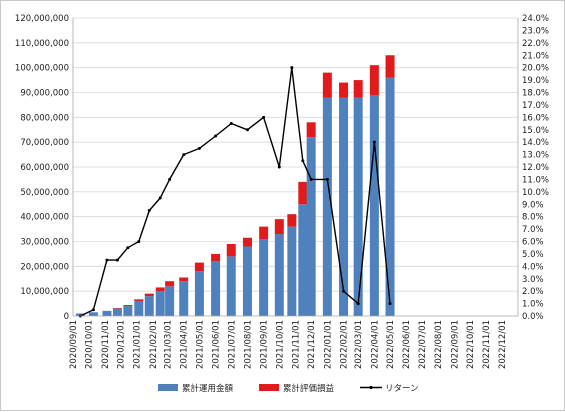 The height and width of the screenshot is (412, 565). What do you see at coordinates (122, 344) in the screenshot?
I see `x-tick-label: 2020/12/01` at bounding box center [122, 344].